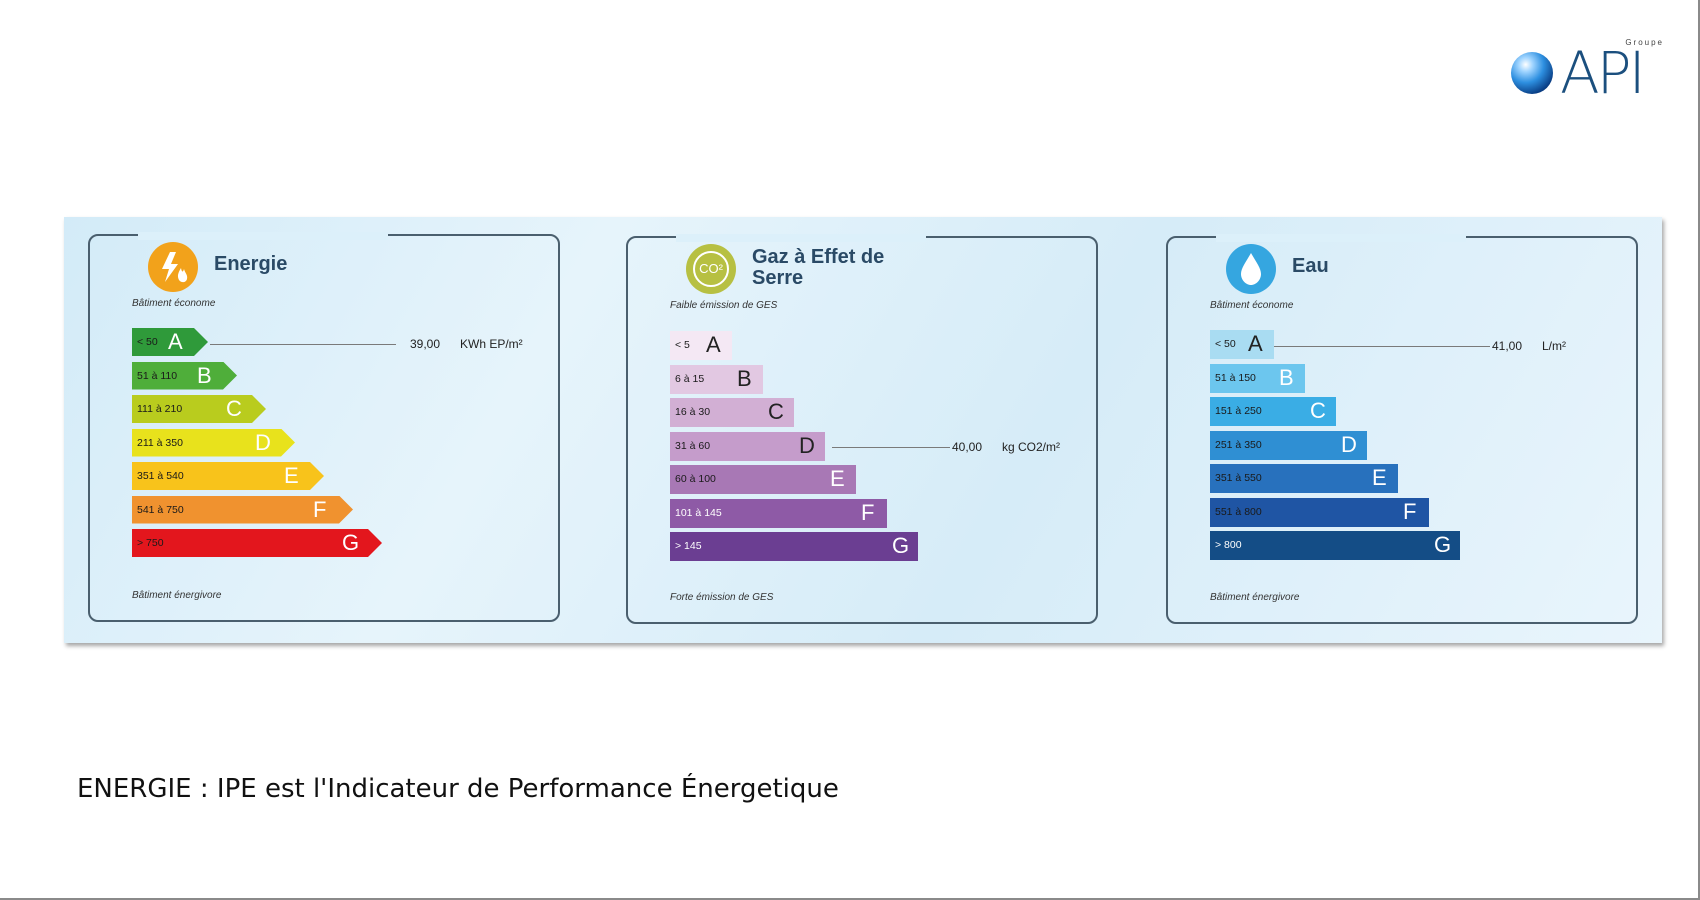  I want to click on panel-title: Eau, so click(1310, 266).